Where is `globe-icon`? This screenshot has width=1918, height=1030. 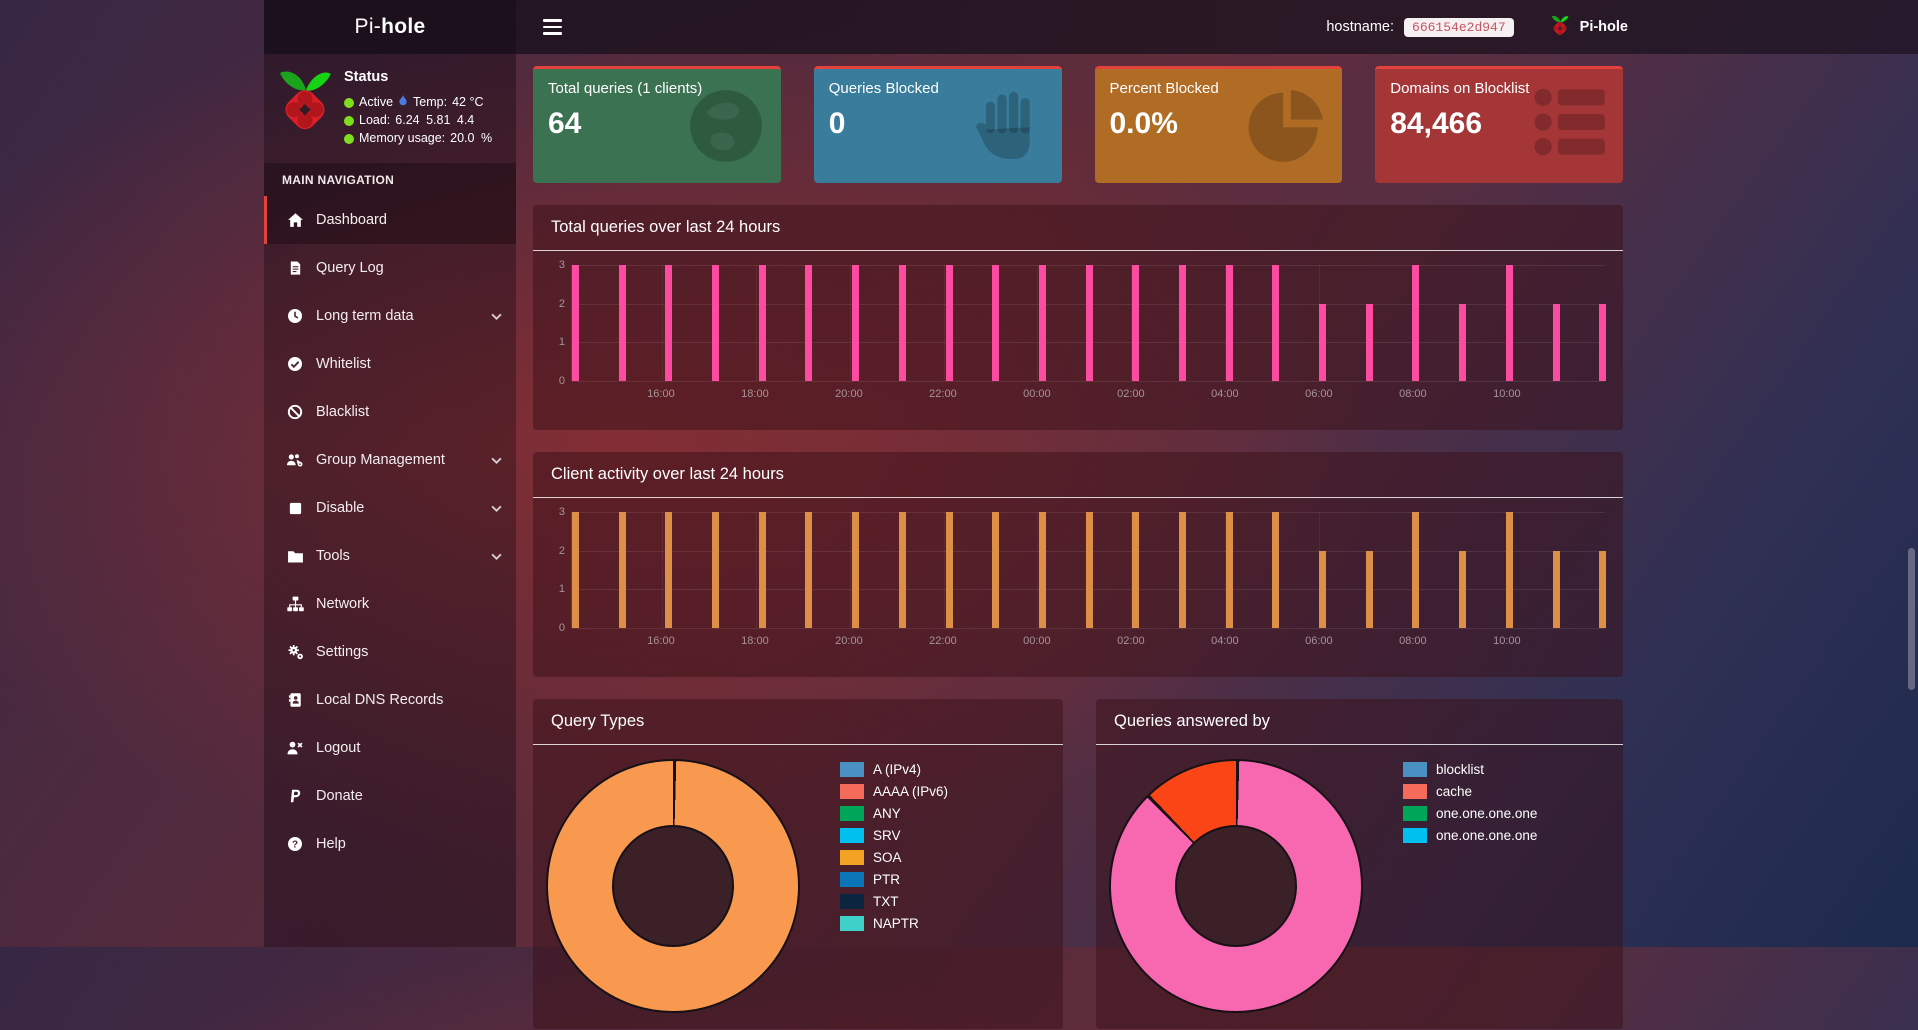
globe-icon is located at coordinates (726, 128).